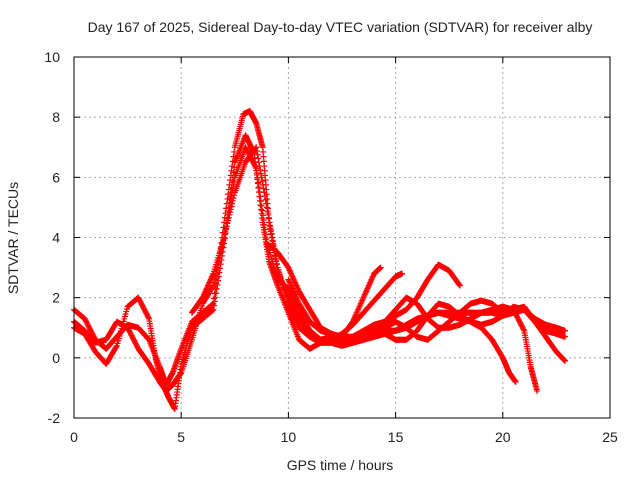  I want to click on x-tick-label: 20, so click(503, 437).